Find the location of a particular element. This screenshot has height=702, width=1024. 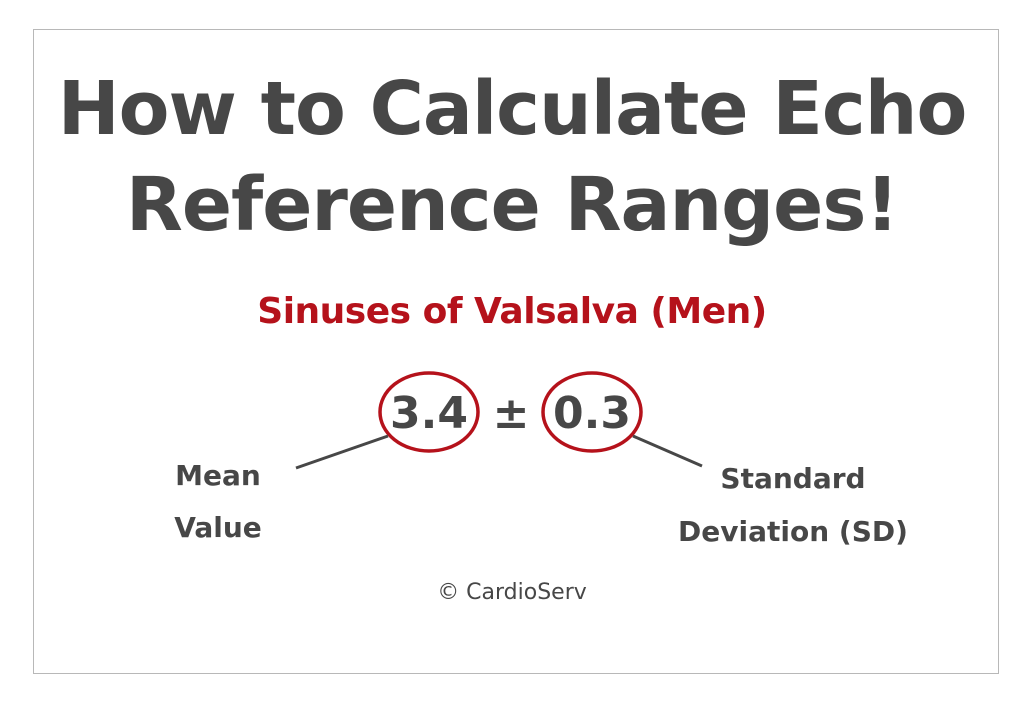

title-line-1: How to Calculate Echo is located at coordinates (512, 109).